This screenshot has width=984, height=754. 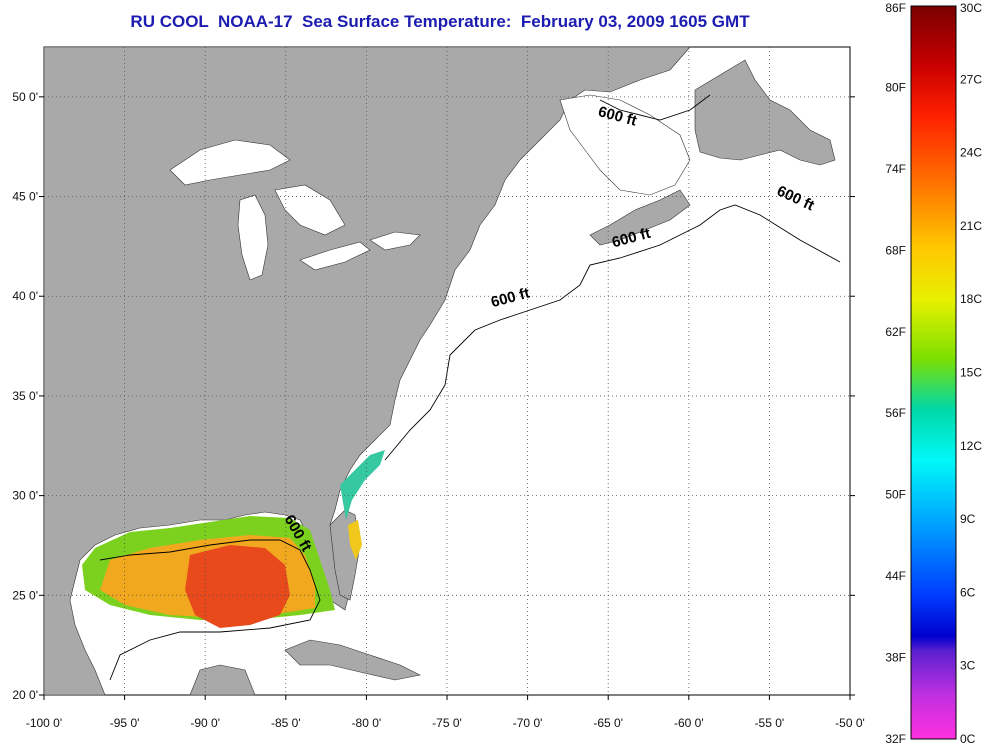 I want to click on contour-labrador, so click(x=655, y=107).